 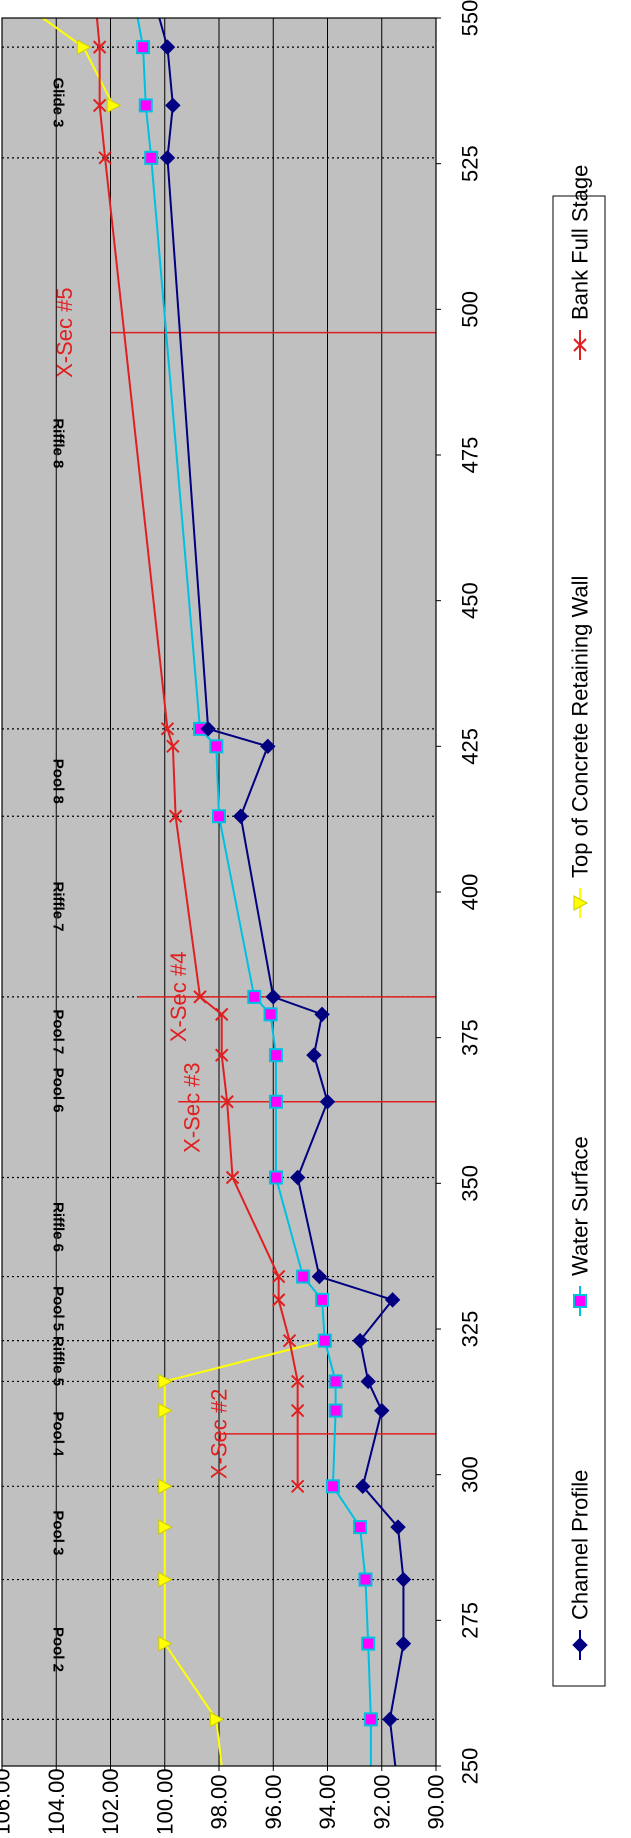 I want to click on segment-label: Glide 3, so click(x=58, y=102).